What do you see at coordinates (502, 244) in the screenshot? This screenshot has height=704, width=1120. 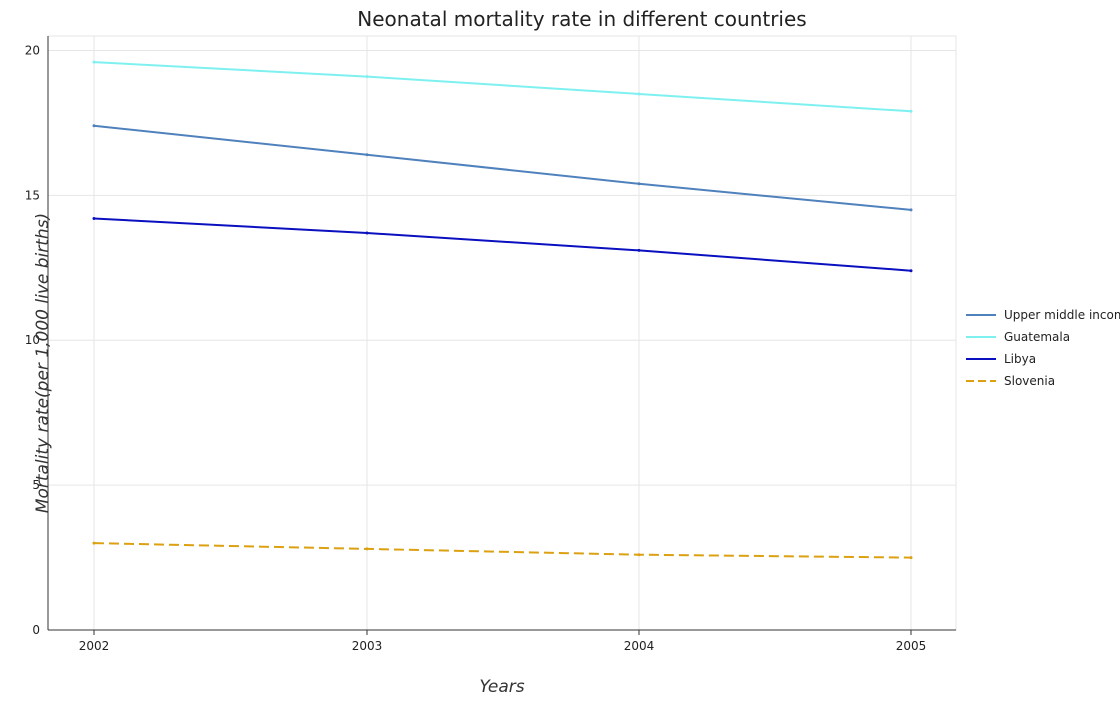 I see `series-line-libya` at bounding box center [502, 244].